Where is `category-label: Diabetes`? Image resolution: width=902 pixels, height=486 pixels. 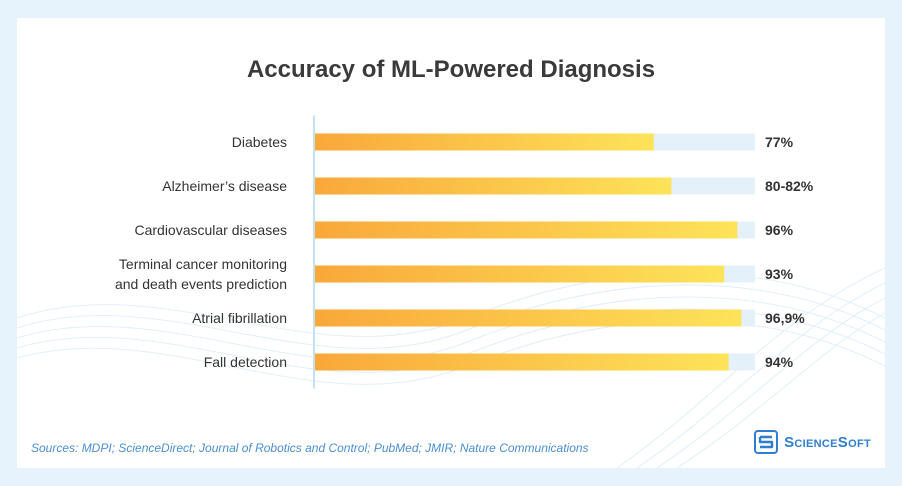 category-label: Diabetes is located at coordinates (259, 142).